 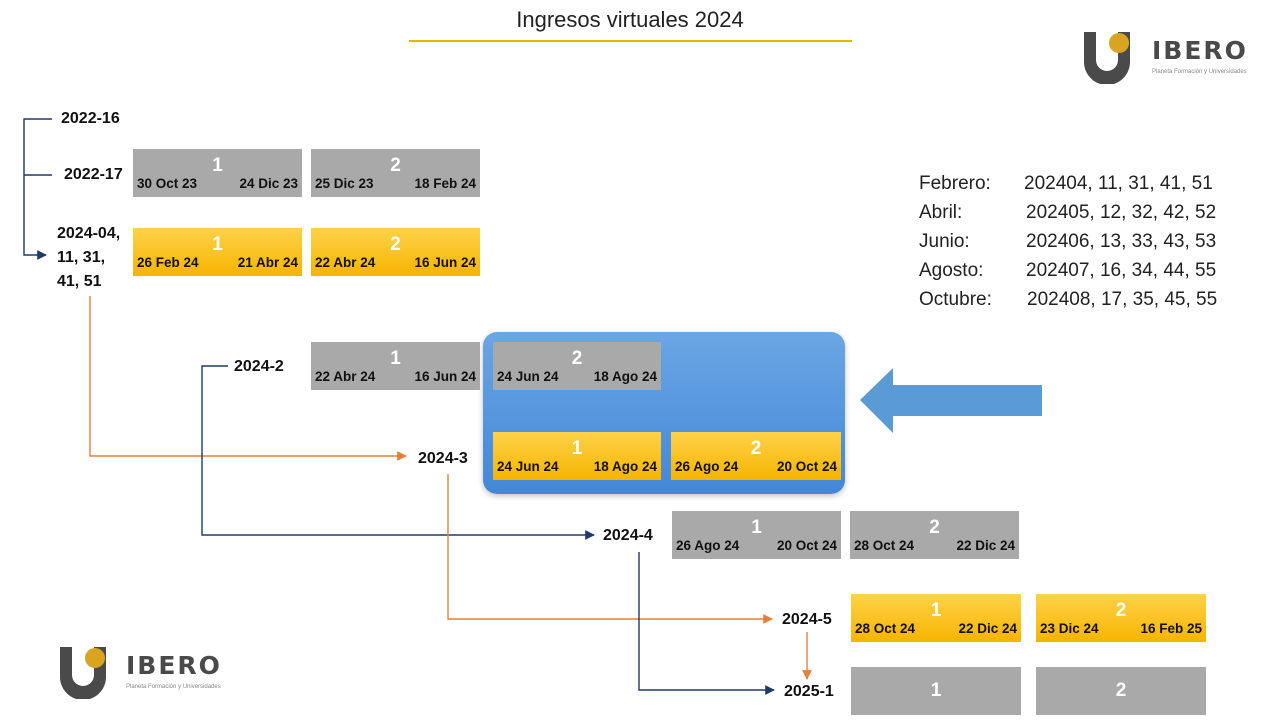 I want to click on period-end: 21 Abr 24, so click(x=267, y=262).